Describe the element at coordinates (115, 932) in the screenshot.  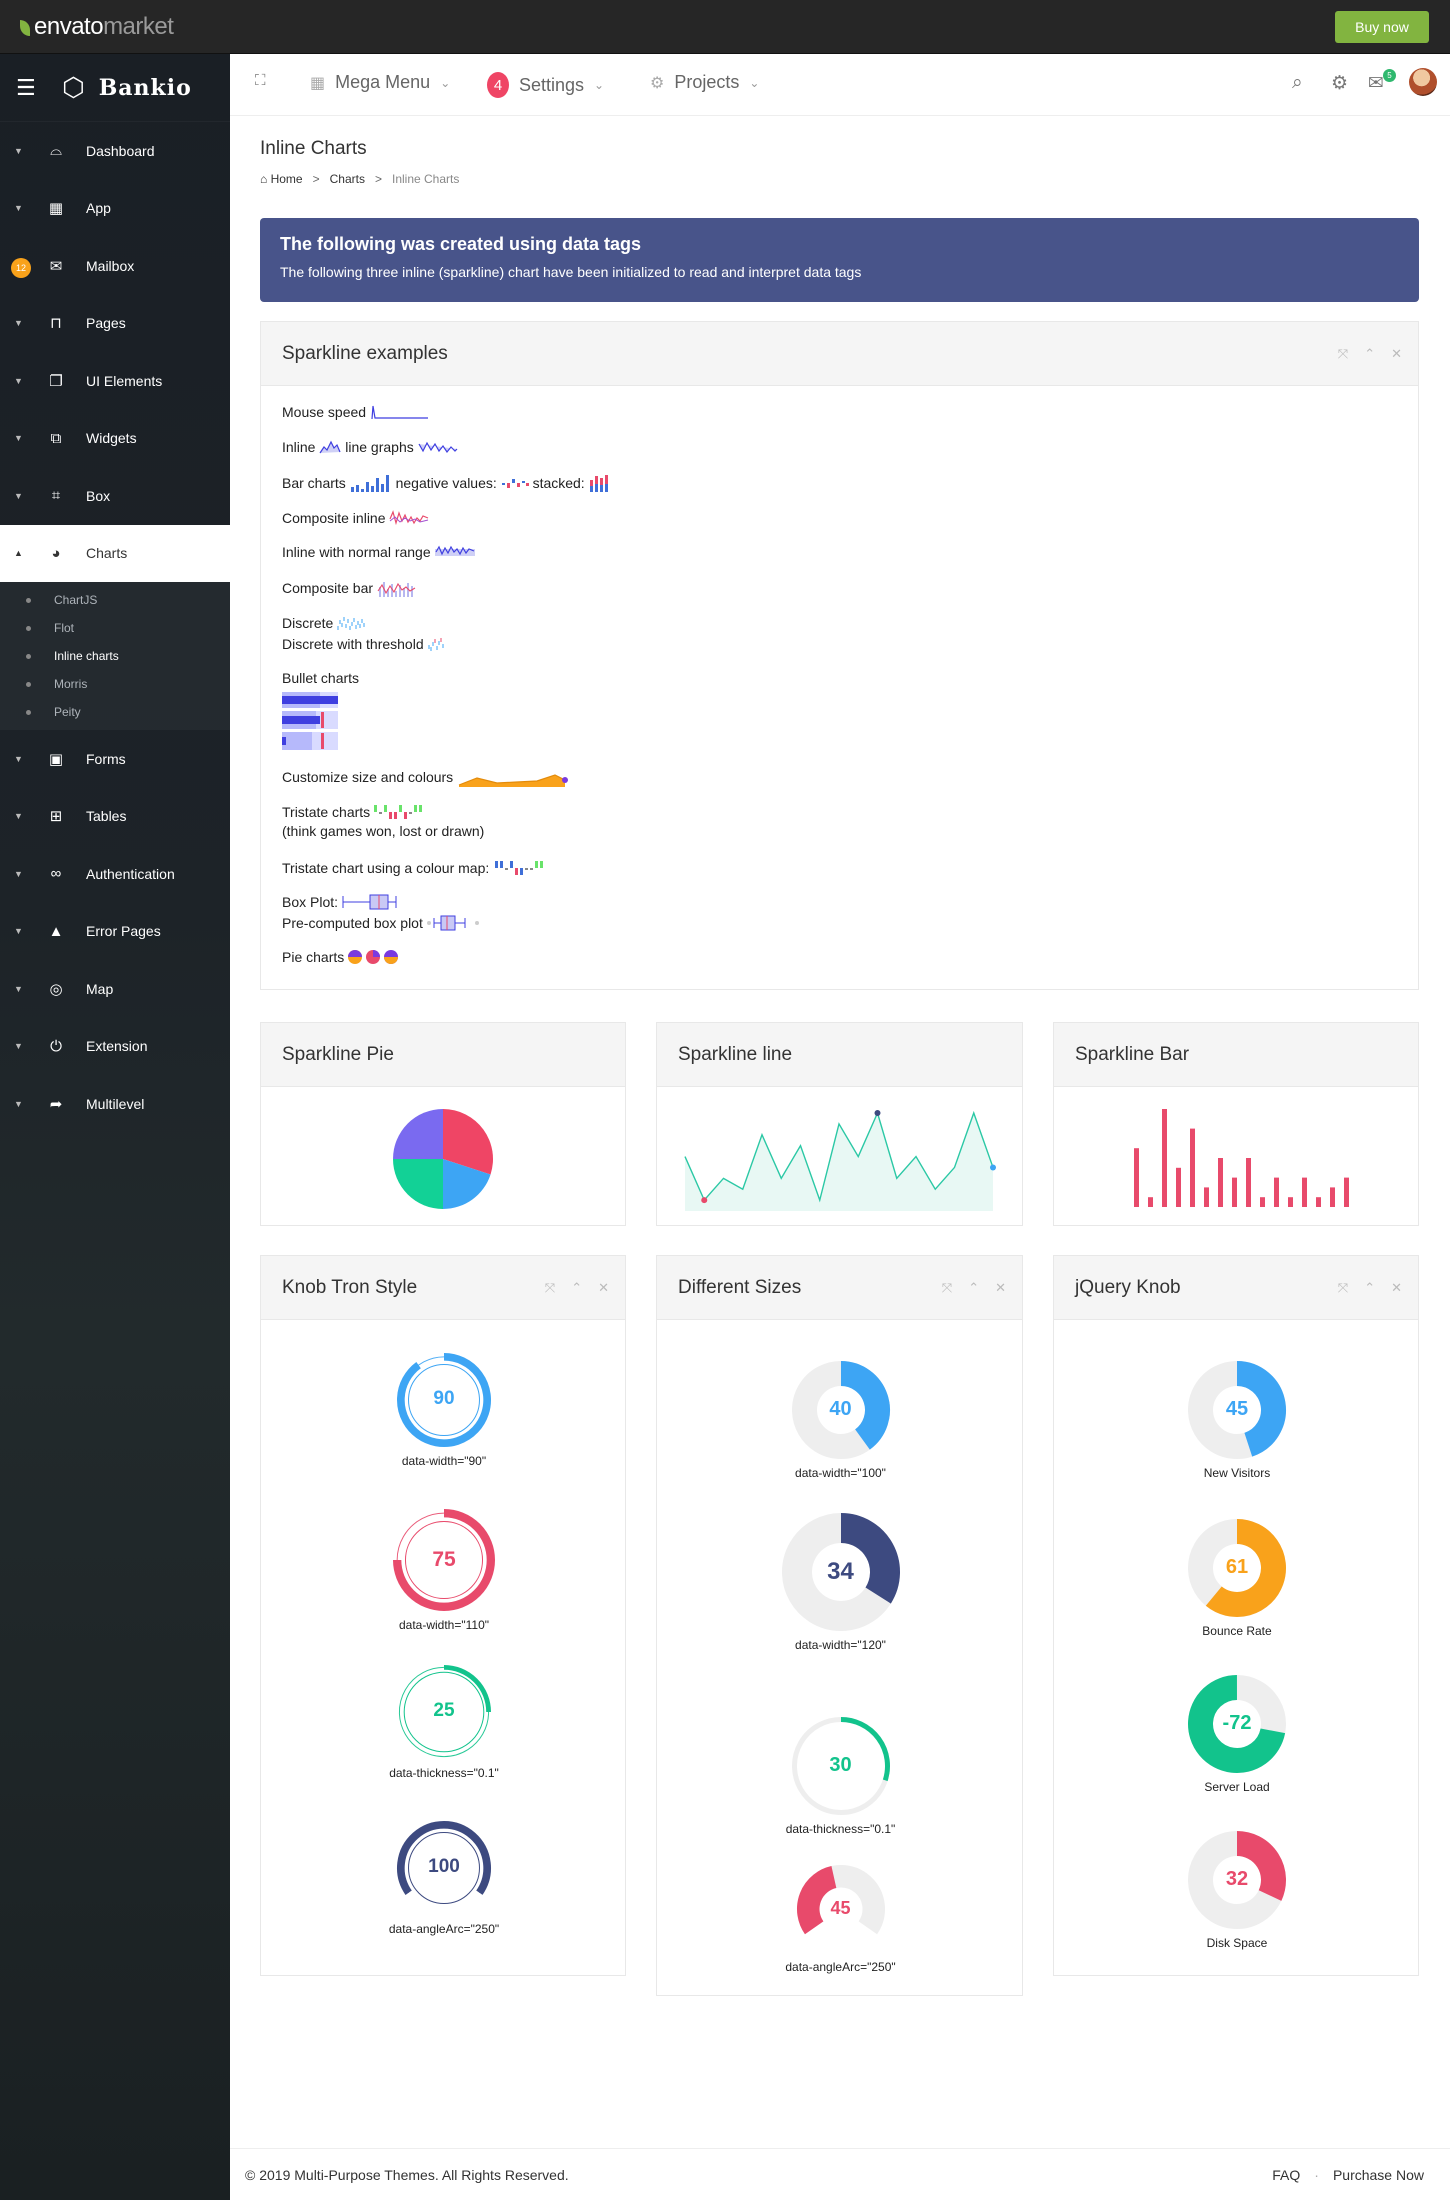
I see `sidebar-item-error-pages: ▼ ▲ Error Pages` at that location.